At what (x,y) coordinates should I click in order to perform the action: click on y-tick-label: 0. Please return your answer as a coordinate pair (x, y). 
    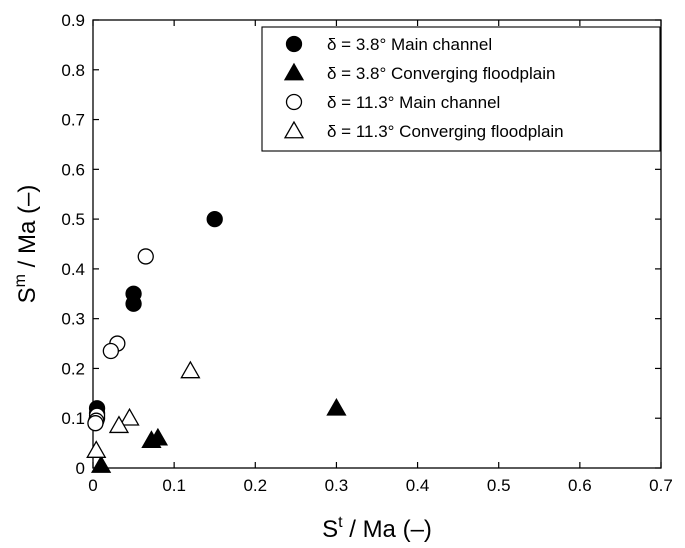
    Looking at the image, I should click on (80, 468).